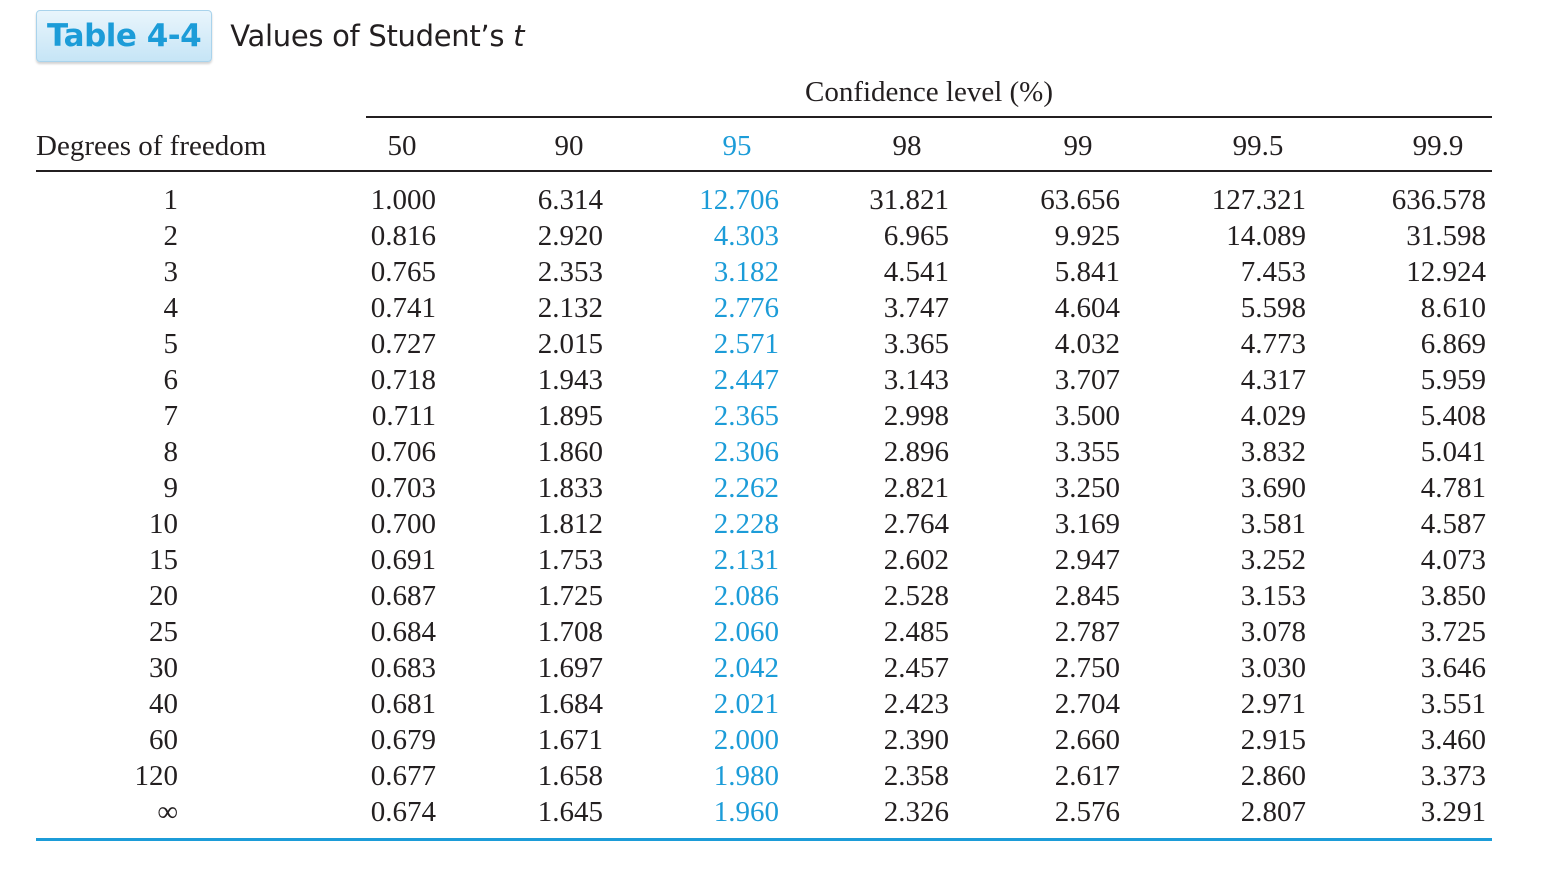  What do you see at coordinates (1258, 146) in the screenshot?
I see `column-header-5: 99.5` at bounding box center [1258, 146].